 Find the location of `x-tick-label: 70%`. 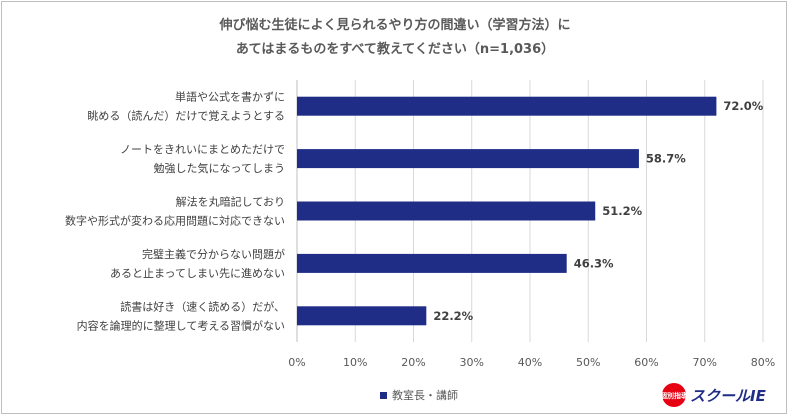

x-tick-label: 70% is located at coordinates (705, 362).